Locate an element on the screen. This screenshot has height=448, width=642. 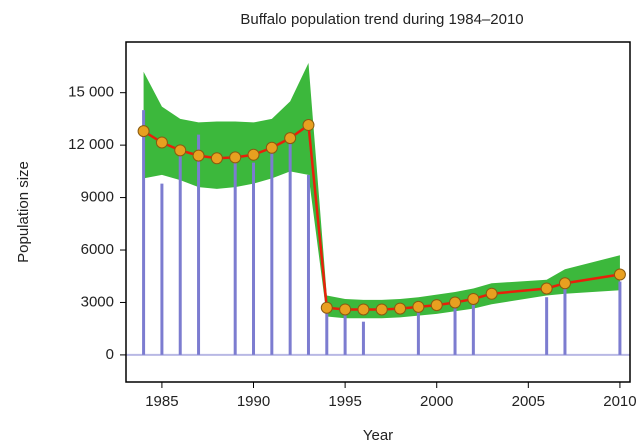
y-tick-label: 6000 is located at coordinates (97, 249).